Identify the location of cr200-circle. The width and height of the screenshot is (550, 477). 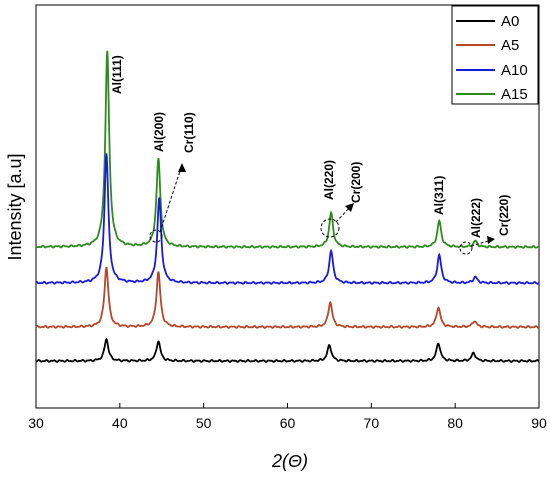
(330, 228).